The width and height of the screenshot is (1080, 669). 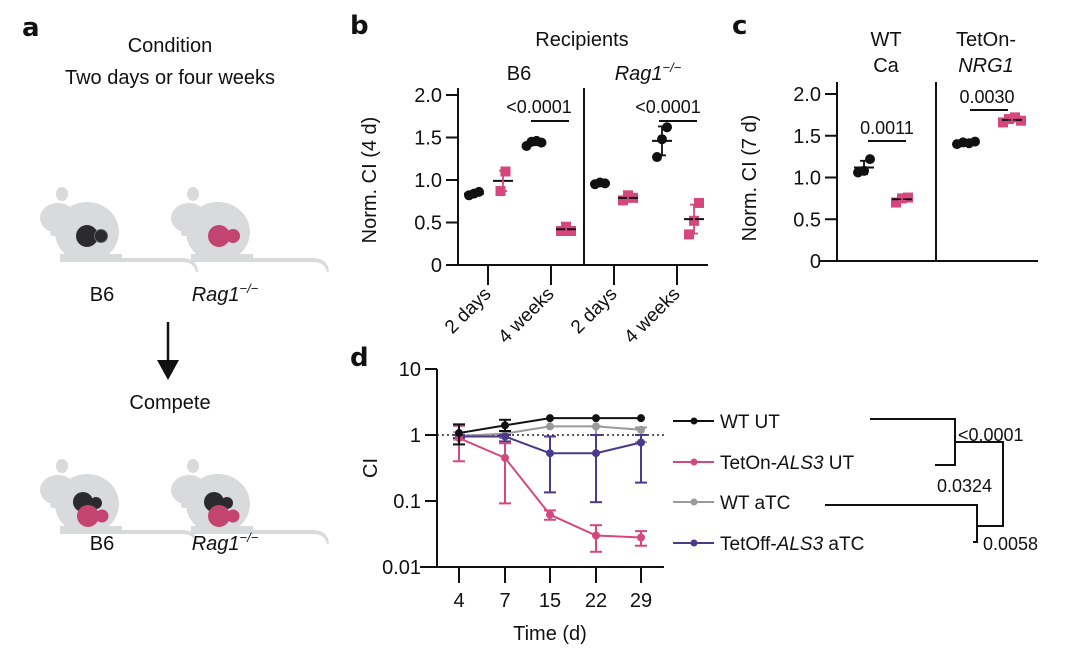 What do you see at coordinates (407, 502) in the screenshot?
I see `y-tick-label: 0.1` at bounding box center [407, 502].